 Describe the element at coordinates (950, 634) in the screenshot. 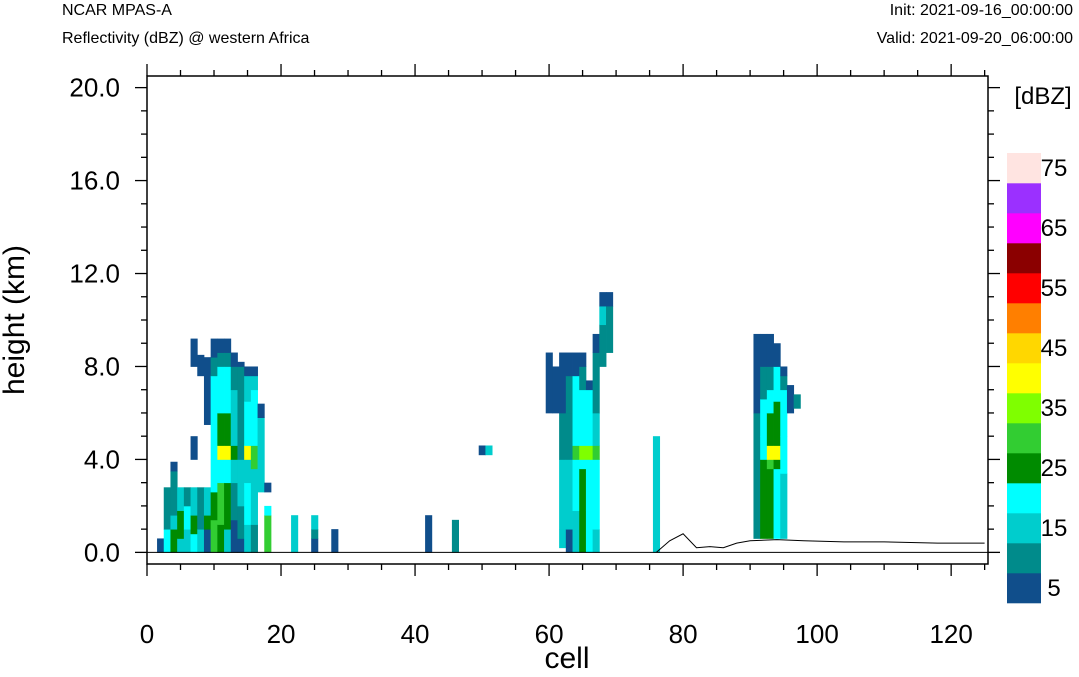

I see `x-tick-label: 120` at that location.